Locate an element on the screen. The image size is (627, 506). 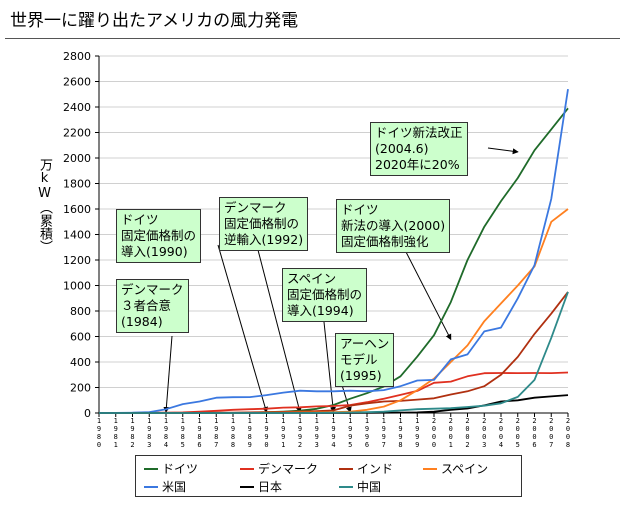
legend-label: インド is located at coordinates (375, 469).